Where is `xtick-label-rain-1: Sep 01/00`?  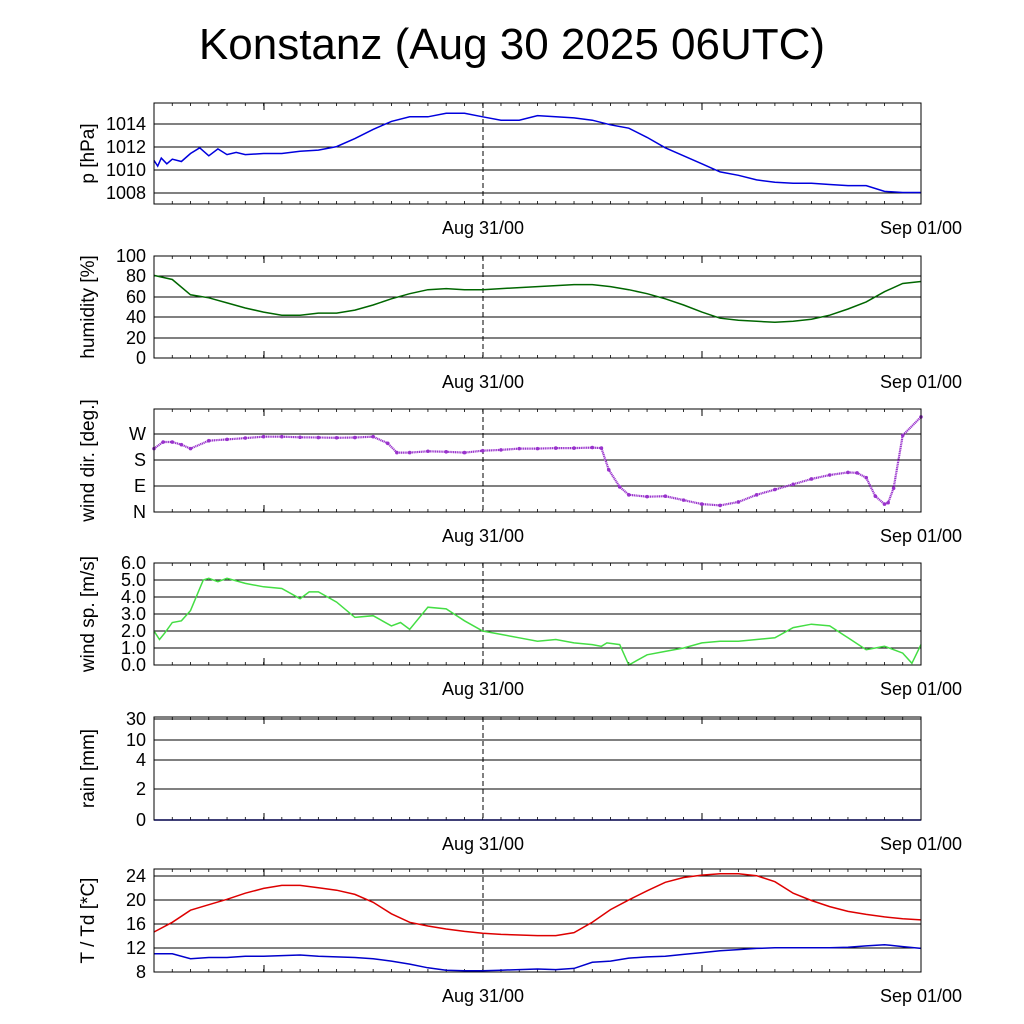 xtick-label-rain-1: Sep 01/00 is located at coordinates (921, 844).